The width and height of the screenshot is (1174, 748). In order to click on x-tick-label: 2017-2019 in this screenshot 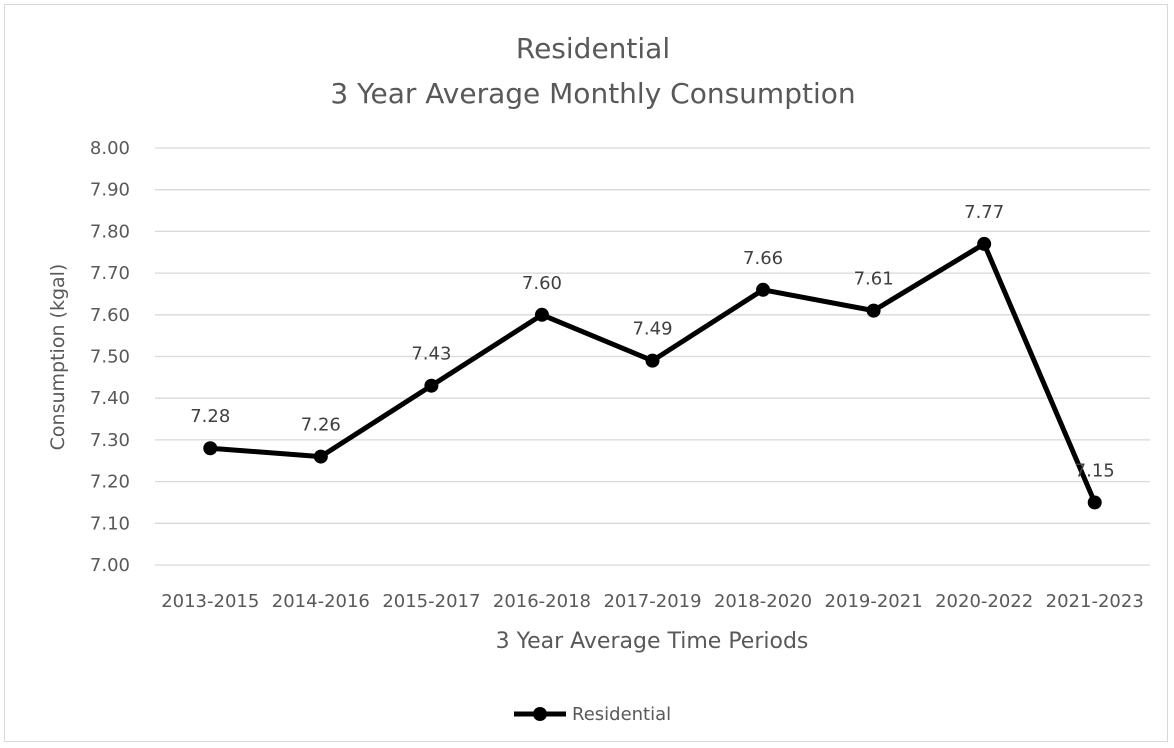, I will do `click(652, 601)`.